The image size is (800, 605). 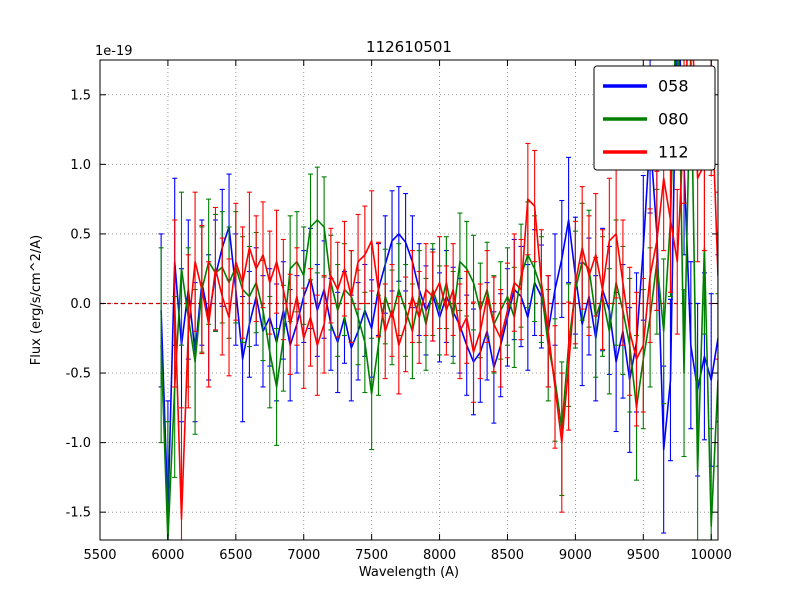 What do you see at coordinates (167, 555) in the screenshot?
I see `x-tick-label: 6000` at bounding box center [167, 555].